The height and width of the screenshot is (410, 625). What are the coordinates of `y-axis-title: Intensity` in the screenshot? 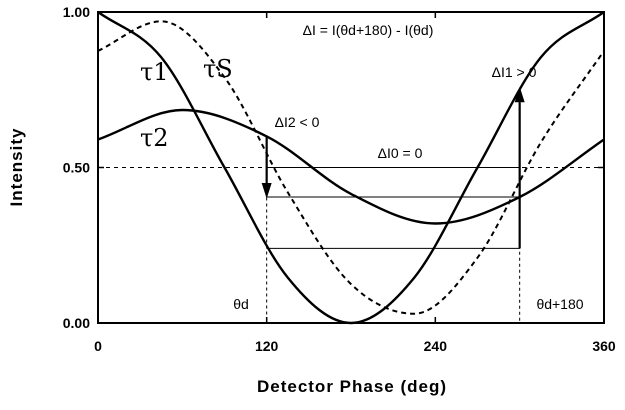 It's located at (16, 167).